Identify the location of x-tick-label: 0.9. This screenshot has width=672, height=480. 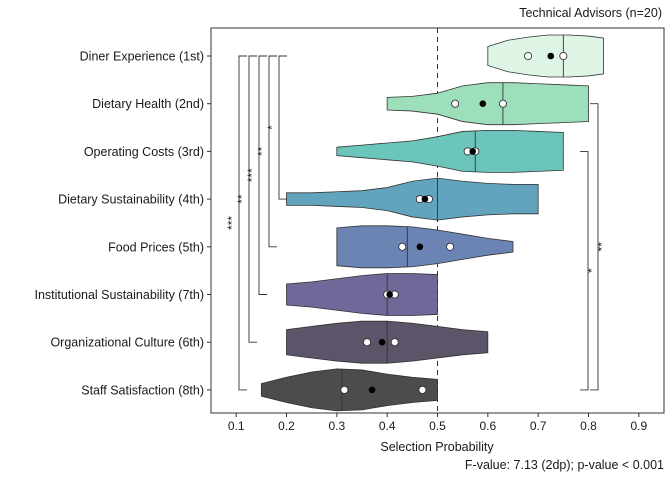
(638, 426).